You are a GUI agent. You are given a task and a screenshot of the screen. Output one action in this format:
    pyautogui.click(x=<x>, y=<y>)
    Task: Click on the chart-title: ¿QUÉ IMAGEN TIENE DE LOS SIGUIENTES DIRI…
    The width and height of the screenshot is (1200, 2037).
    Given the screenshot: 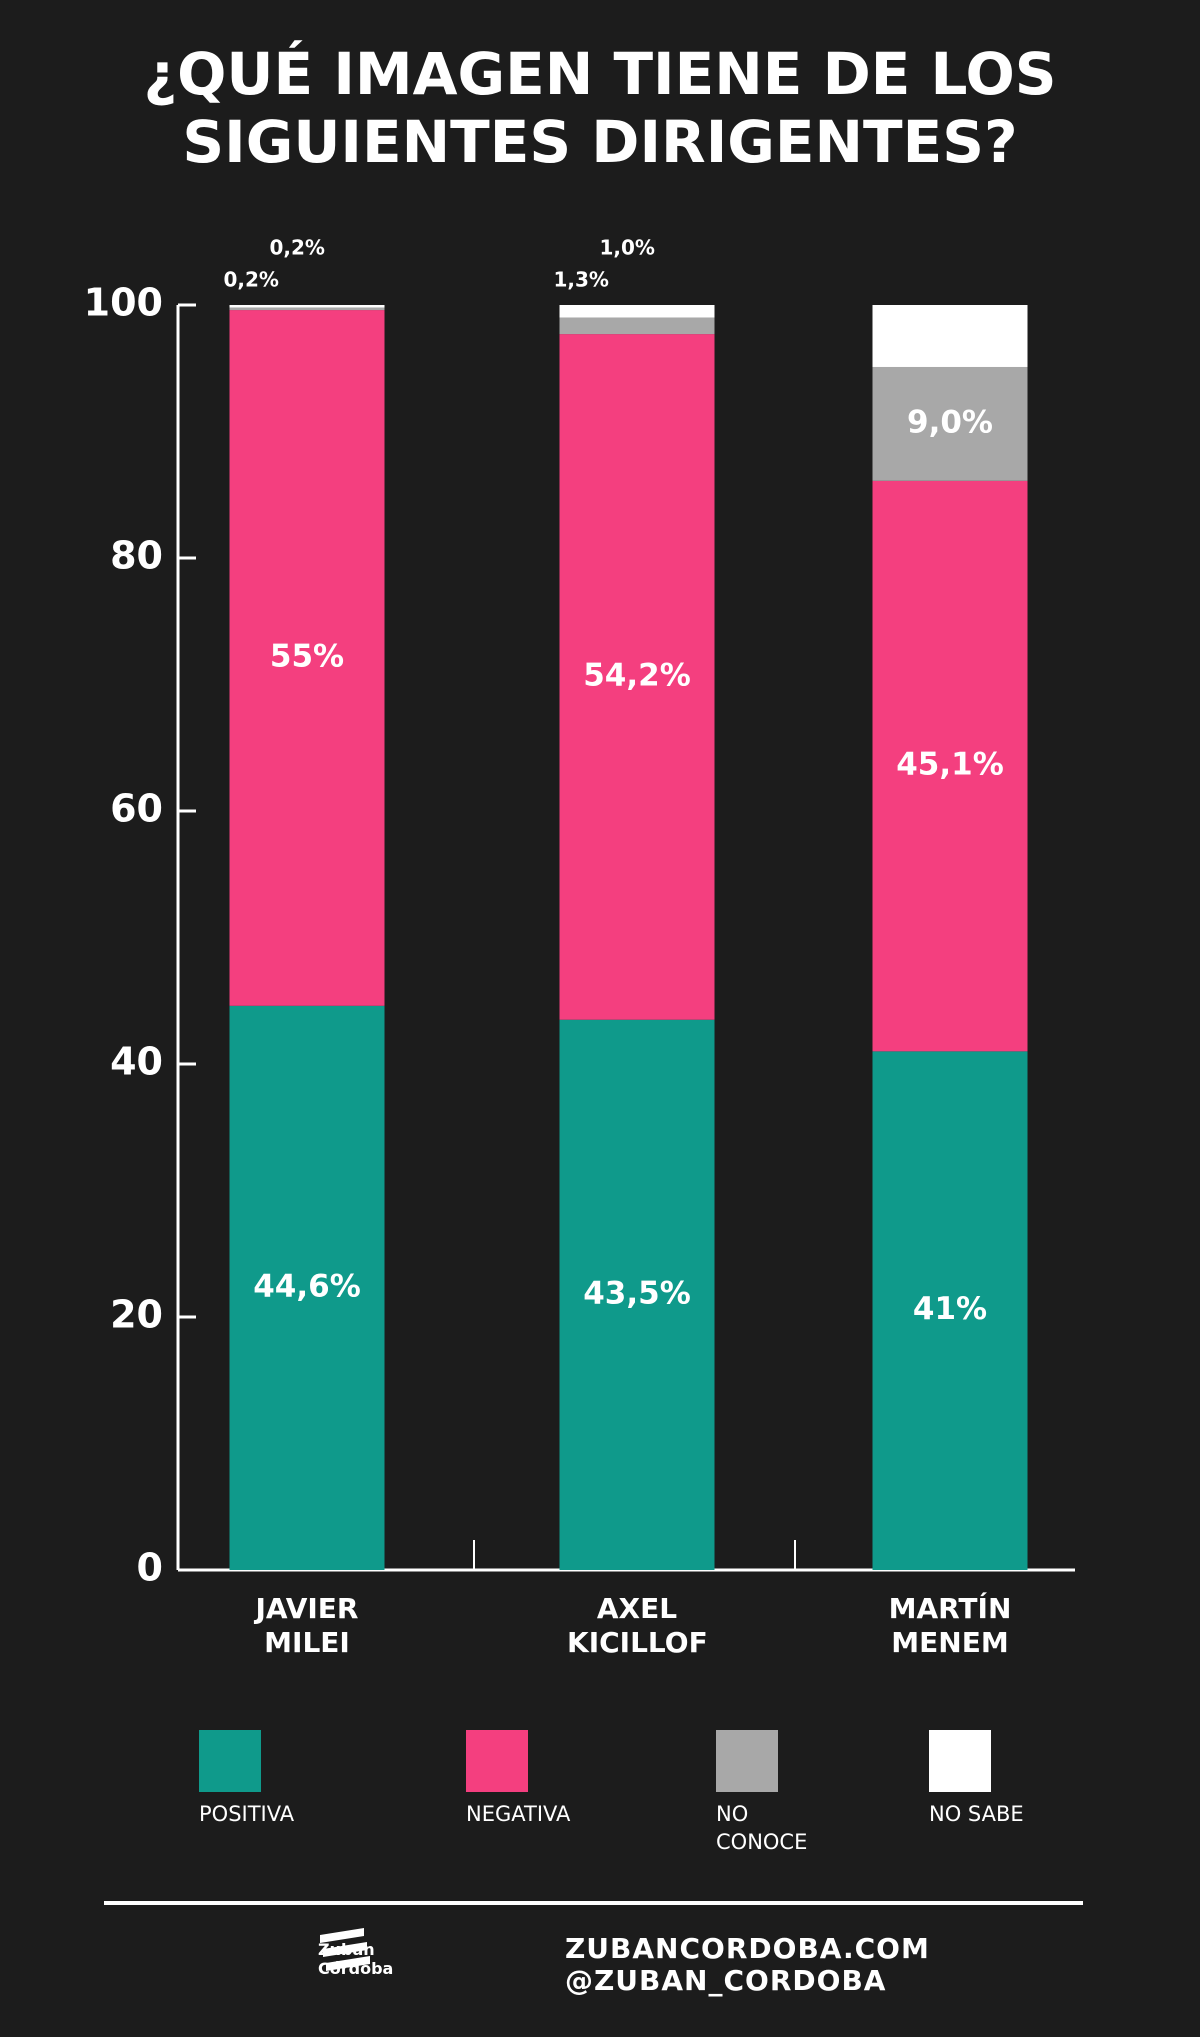 What is the action you would take?
    pyautogui.click(x=600, y=108)
    